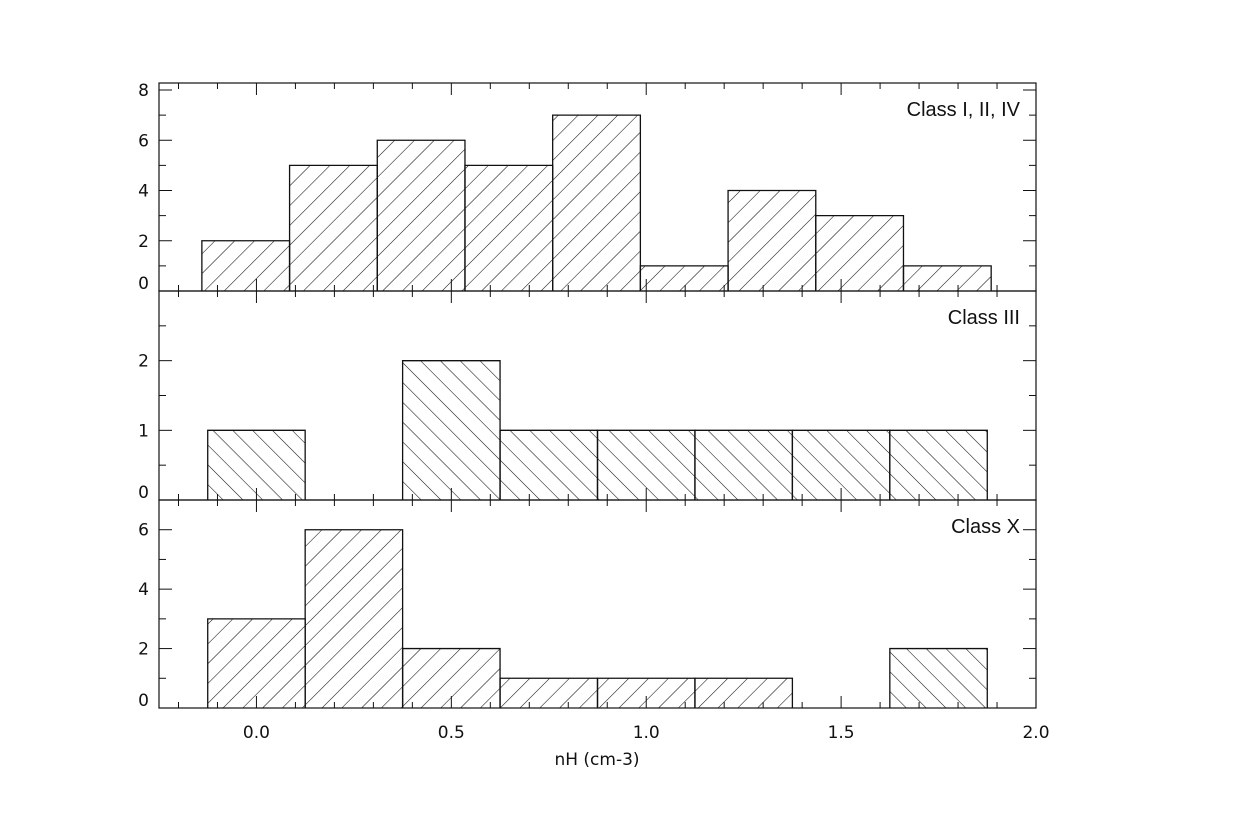 Image resolution: width=1237 pixels, height=826 pixels. I want to click on x-tick-label: 2.0, so click(1035, 733).